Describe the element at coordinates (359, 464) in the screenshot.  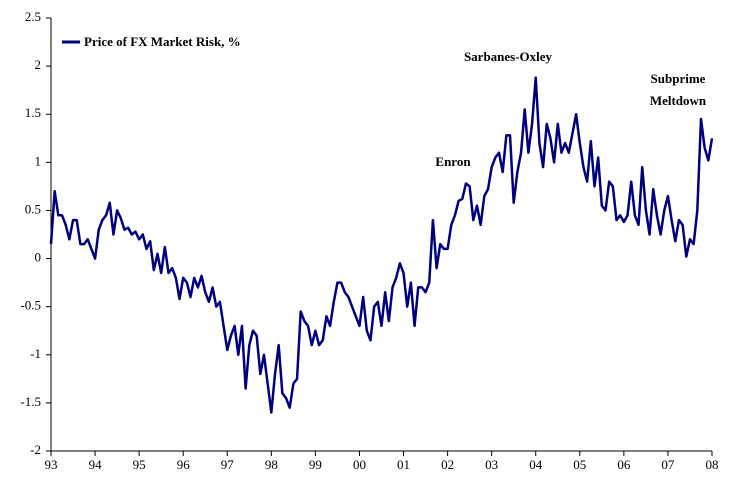
I see `x-tick-label: 00` at that location.